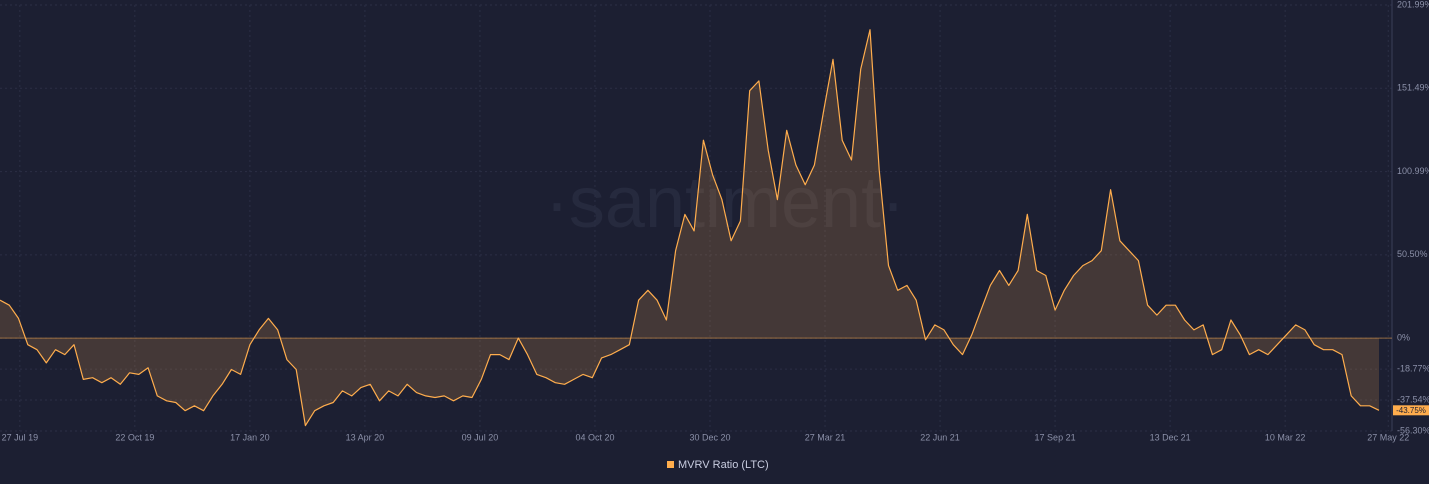  What do you see at coordinates (1413, 4) in the screenshot?
I see `y-tick-label: 201.99%` at bounding box center [1413, 4].